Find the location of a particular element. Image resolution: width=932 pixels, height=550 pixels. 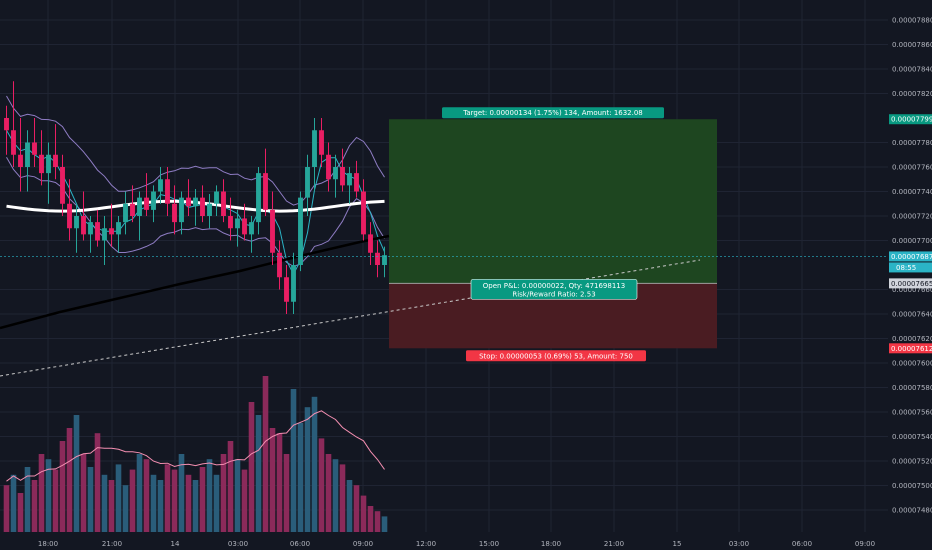

stop-label: Stop: 0.00000053 (0.69%) 53, Amount: 750 is located at coordinates (556, 356).